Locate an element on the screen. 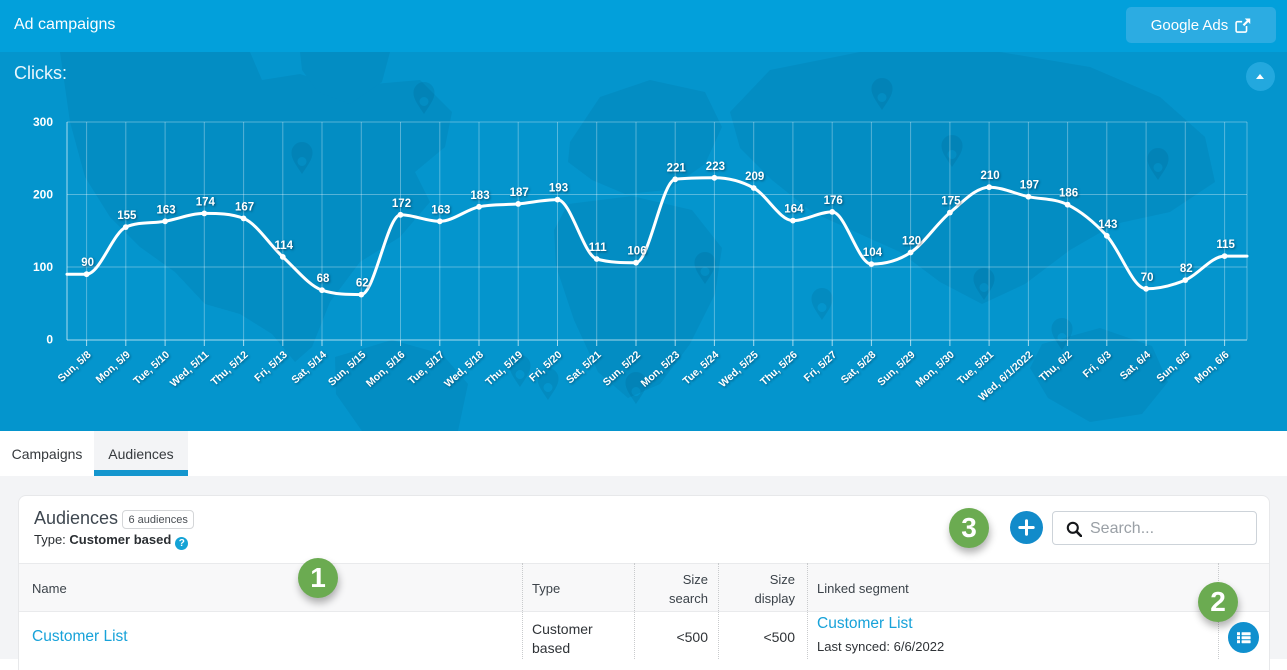 The width and height of the screenshot is (1287, 670). svg-text: 200 is located at coordinates (43, 195).